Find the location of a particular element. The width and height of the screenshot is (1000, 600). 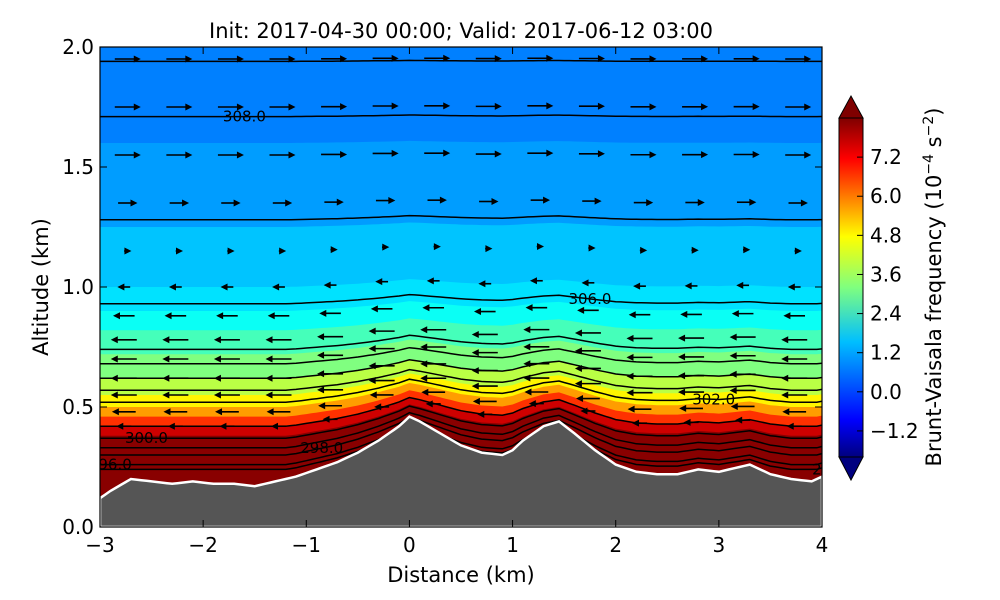

colorbar-tick-label: 1.2 is located at coordinates (886, 353).